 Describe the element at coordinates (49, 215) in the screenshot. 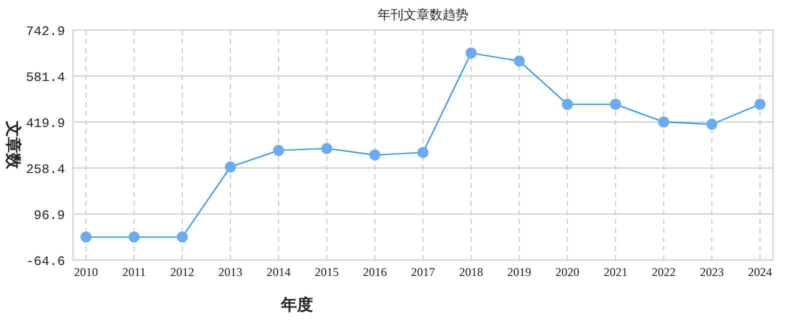

I see `y-tick-label: 96.9` at that location.